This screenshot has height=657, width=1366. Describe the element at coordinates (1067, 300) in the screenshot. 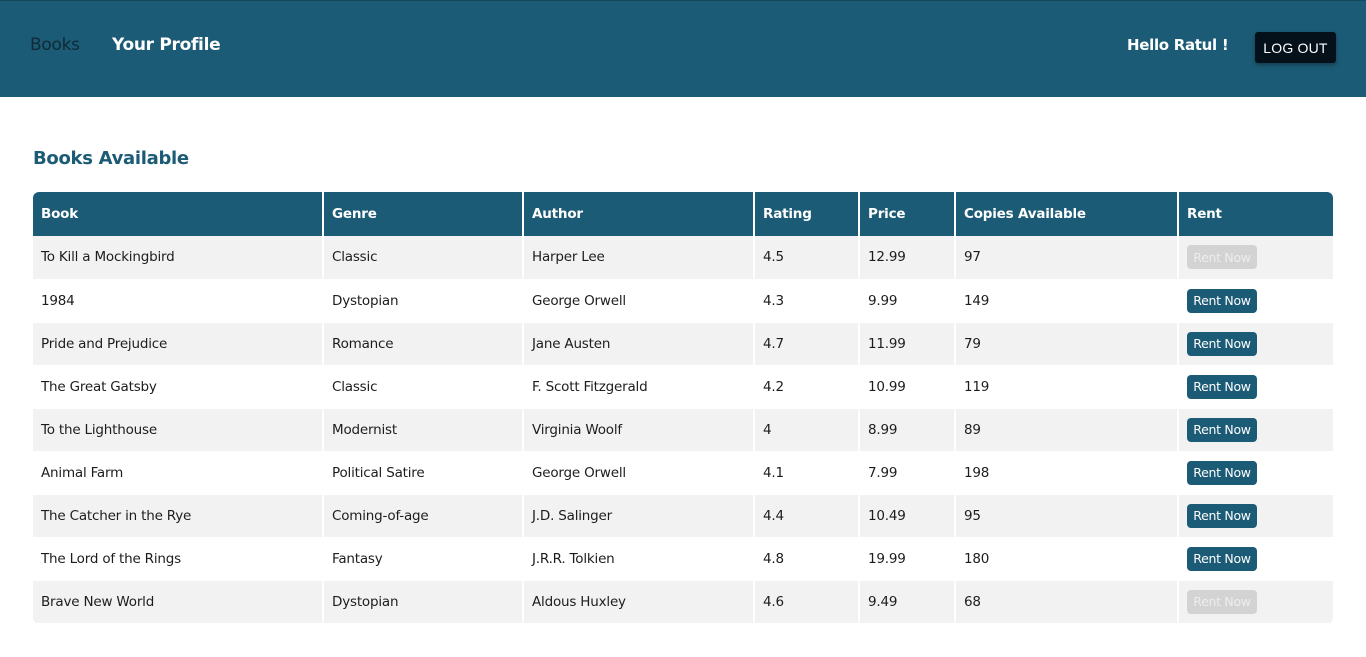

I see `copies-cell: 149` at that location.